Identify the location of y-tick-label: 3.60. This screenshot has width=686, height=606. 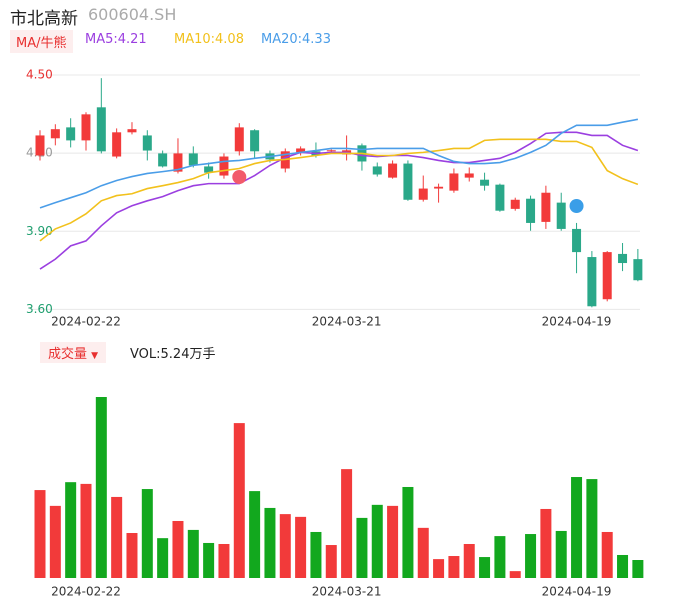
(39, 309).